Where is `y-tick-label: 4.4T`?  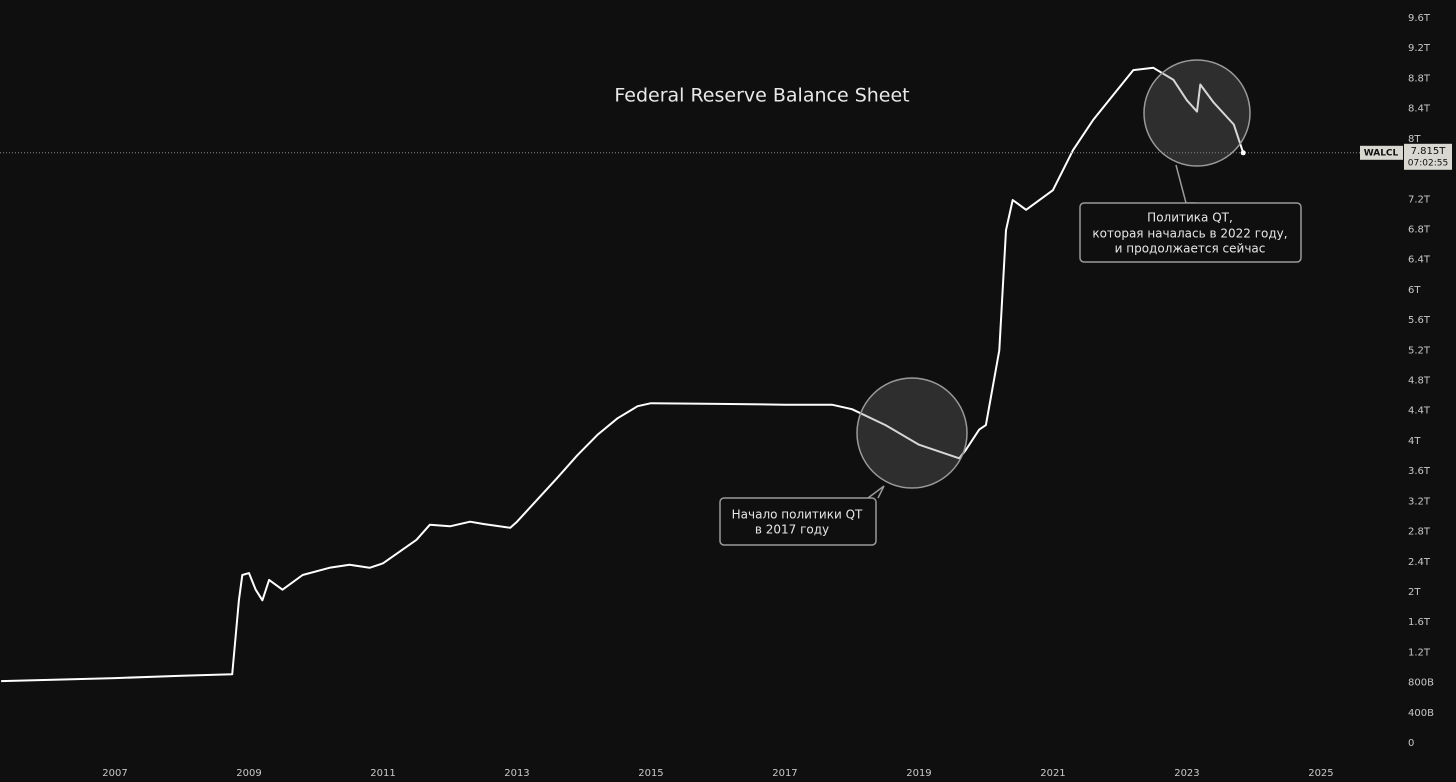
y-tick-label: 4.4T is located at coordinates (1419, 411).